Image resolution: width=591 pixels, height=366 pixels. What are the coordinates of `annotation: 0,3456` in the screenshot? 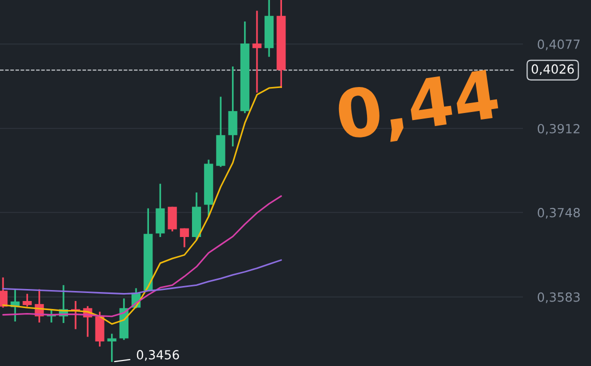 It's located at (157, 355).